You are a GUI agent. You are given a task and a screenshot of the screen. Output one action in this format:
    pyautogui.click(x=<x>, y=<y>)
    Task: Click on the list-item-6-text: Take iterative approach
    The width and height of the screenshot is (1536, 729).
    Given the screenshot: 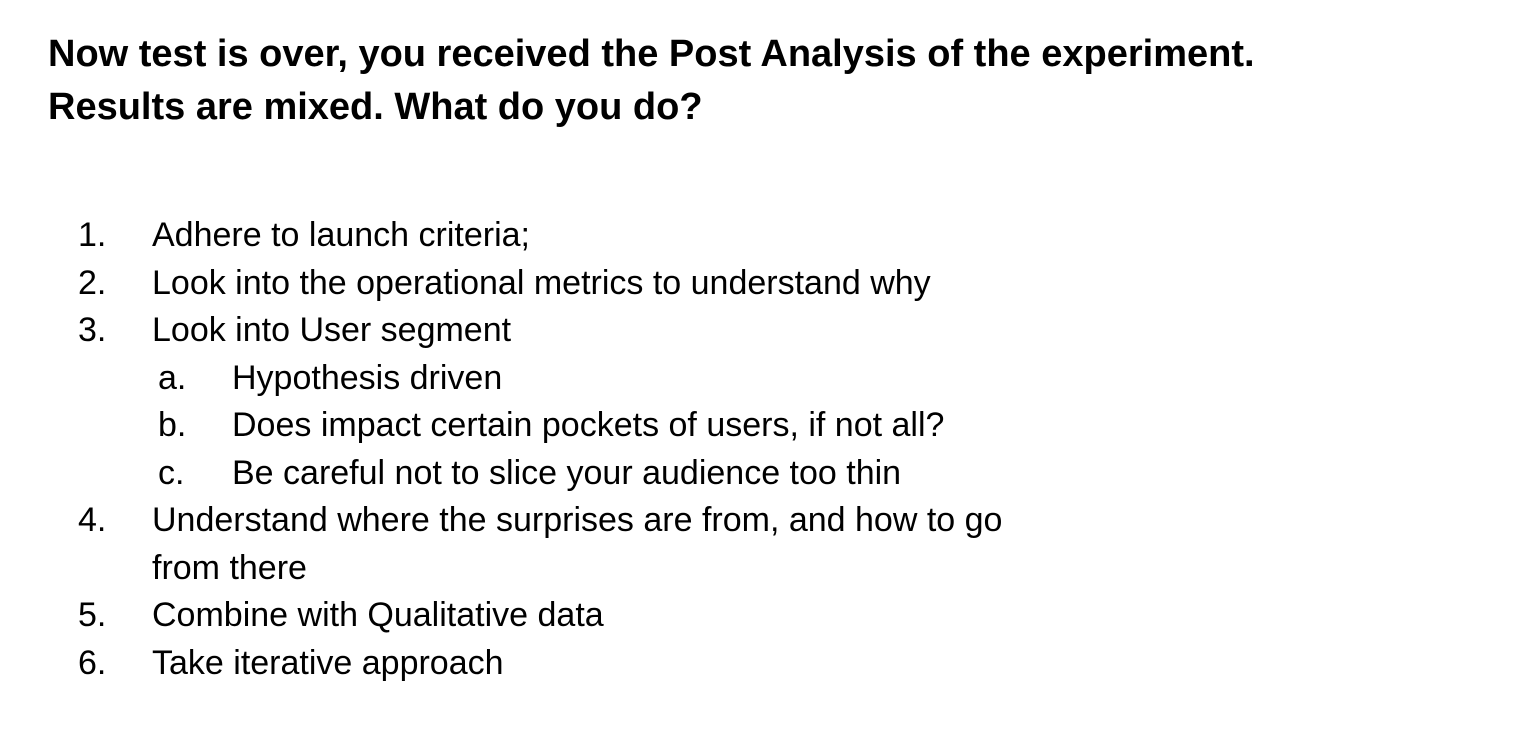 What is the action you would take?
    pyautogui.click(x=328, y=662)
    